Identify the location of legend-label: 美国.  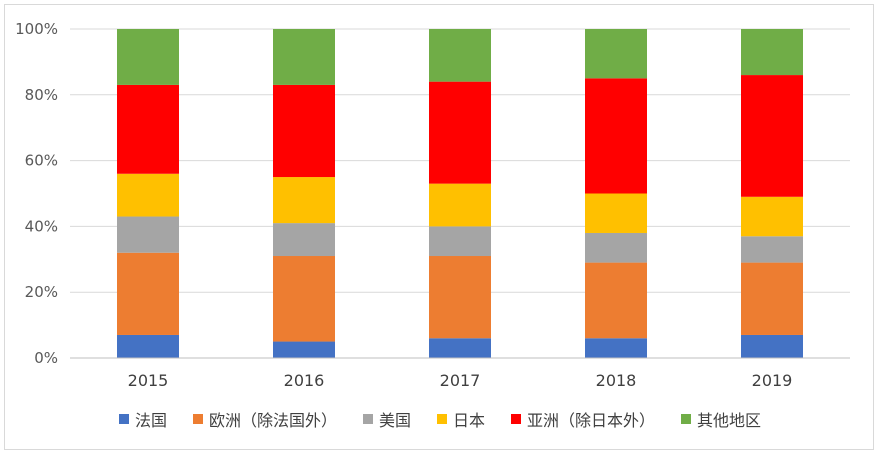
(394, 420).